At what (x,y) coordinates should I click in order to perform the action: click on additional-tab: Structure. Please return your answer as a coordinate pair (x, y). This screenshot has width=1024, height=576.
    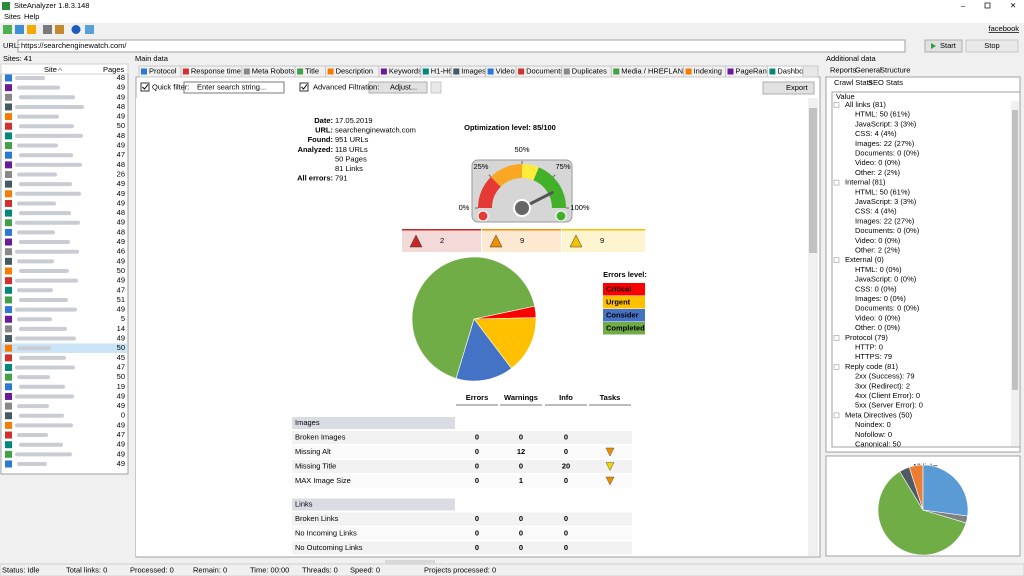
    Looking at the image, I should click on (895, 69).